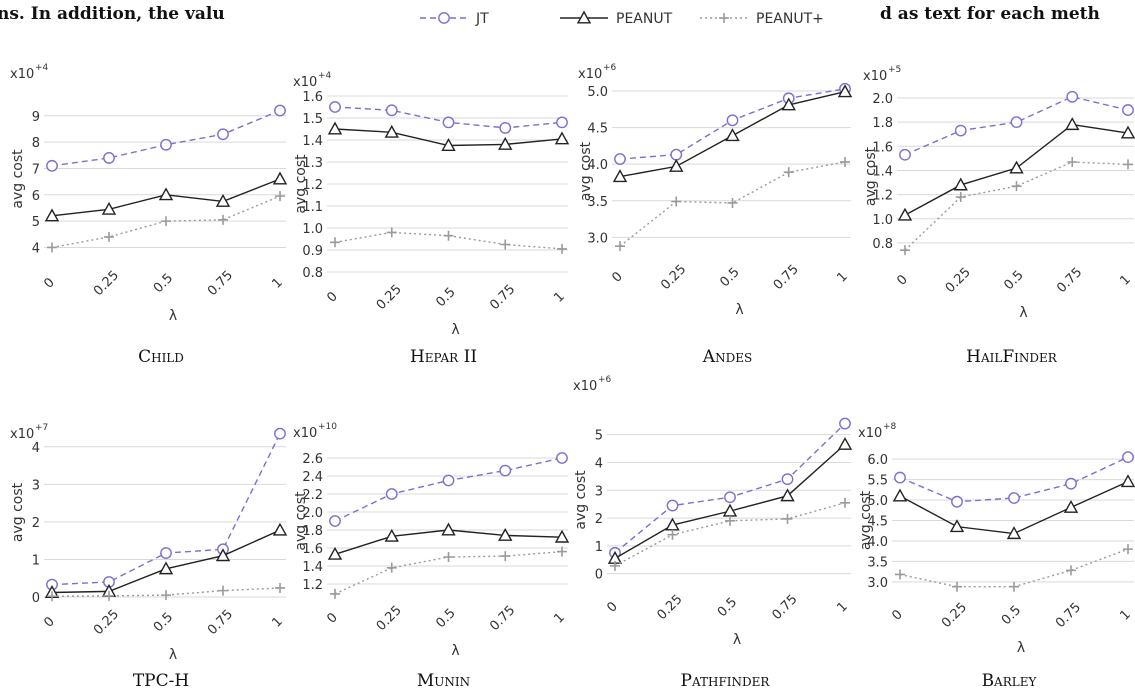  I want to click on y-tick-label: 5.5, so click(877, 481).